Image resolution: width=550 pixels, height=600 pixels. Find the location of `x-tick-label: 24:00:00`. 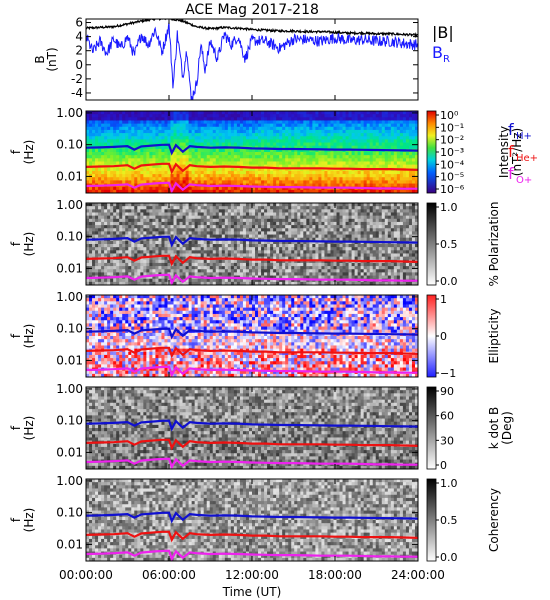

x-tick-label: 24:00:00 is located at coordinates (418, 575).